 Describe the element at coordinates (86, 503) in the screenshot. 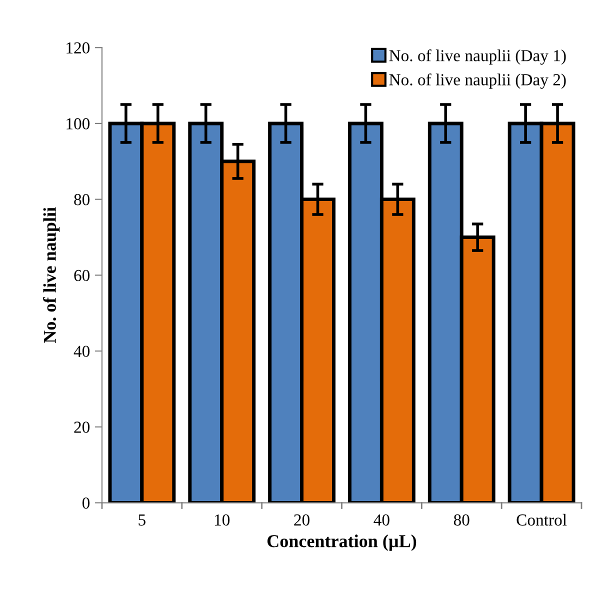

I see `y-tick-label: 0` at that location.